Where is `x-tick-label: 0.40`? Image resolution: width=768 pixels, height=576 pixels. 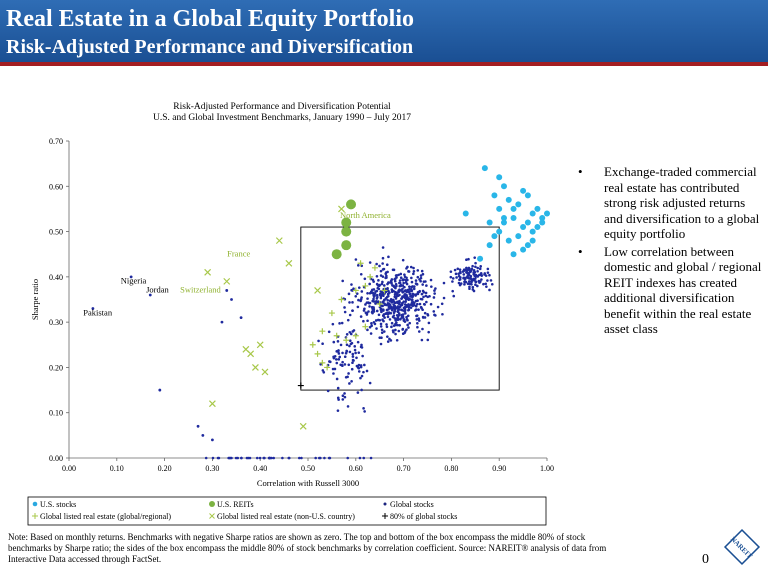 x-tick-label: 0.40 is located at coordinates (260, 468).